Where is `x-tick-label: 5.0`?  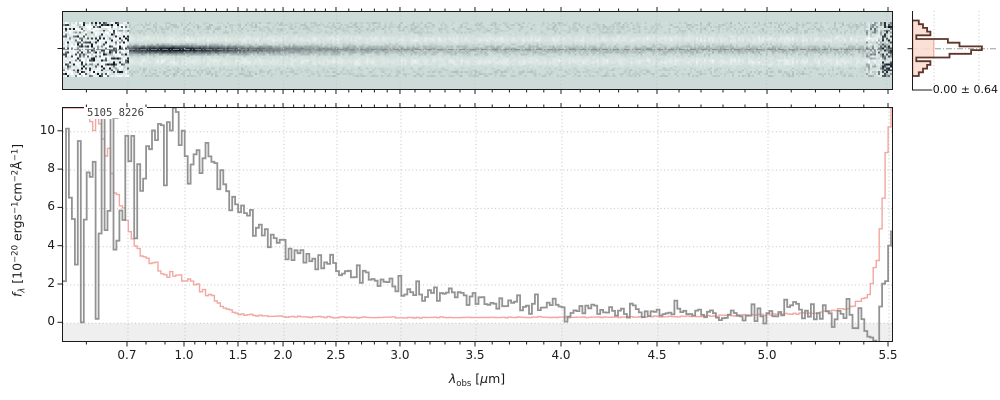 x-tick-label: 5.0 is located at coordinates (767, 355).